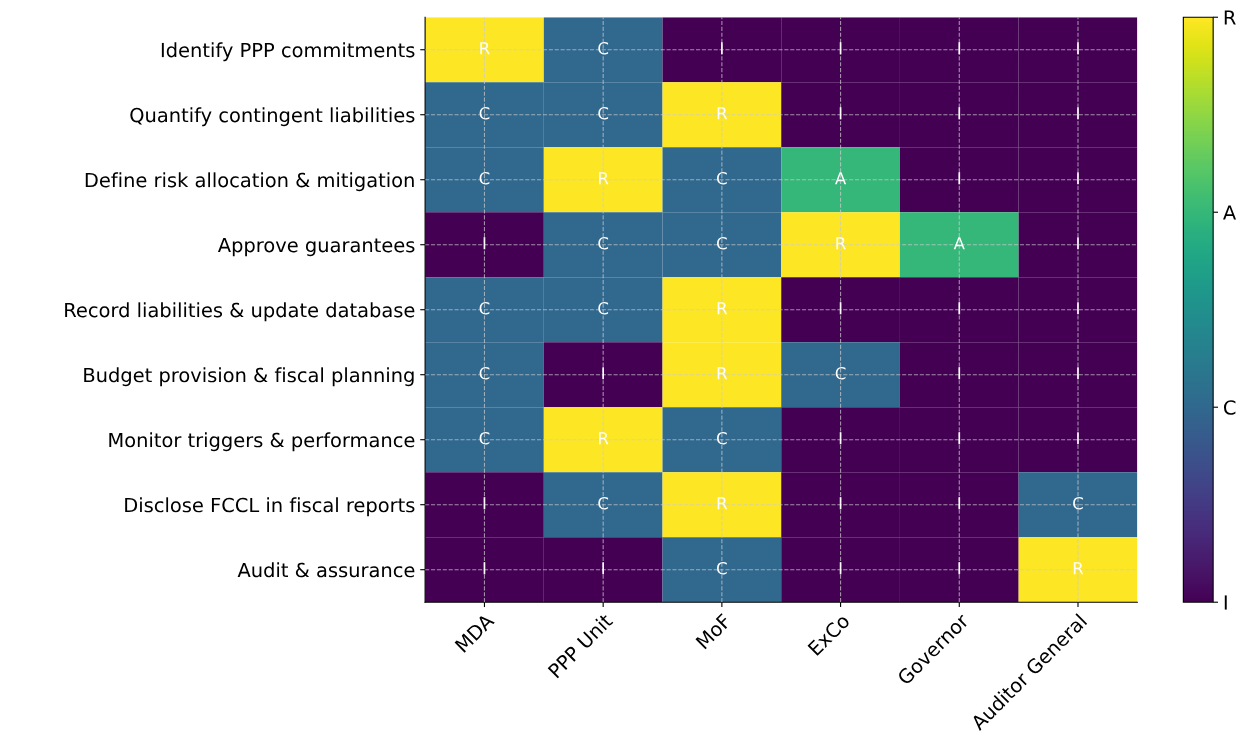 The image size is (1243, 749). I want to click on color-bar-label: I, so click(1225, 602).